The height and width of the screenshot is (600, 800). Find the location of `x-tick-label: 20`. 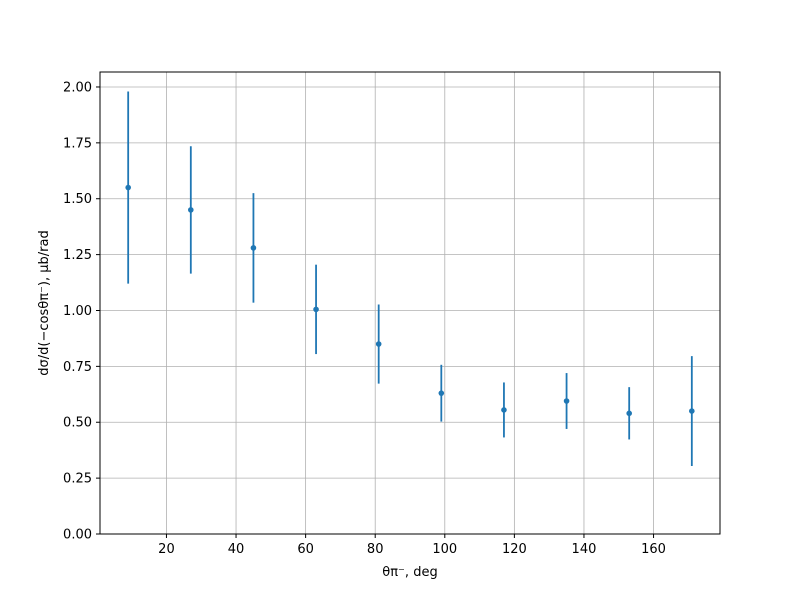

x-tick-label: 20 is located at coordinates (166, 549).